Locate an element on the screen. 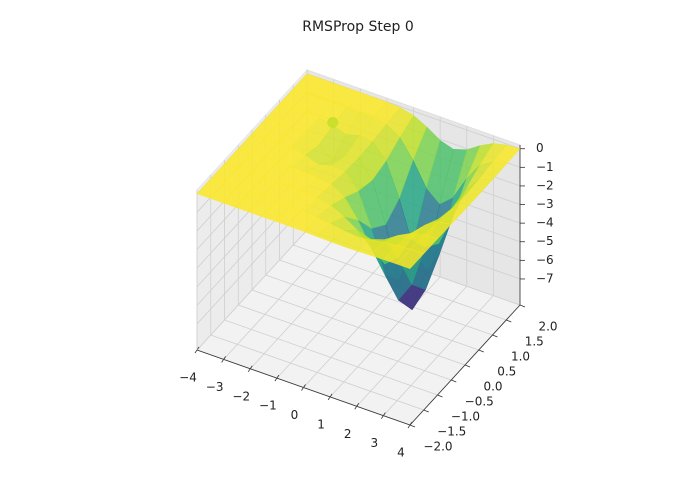 This screenshot has width=700, height=500. y-tick-label: 0.0 is located at coordinates (492, 387).